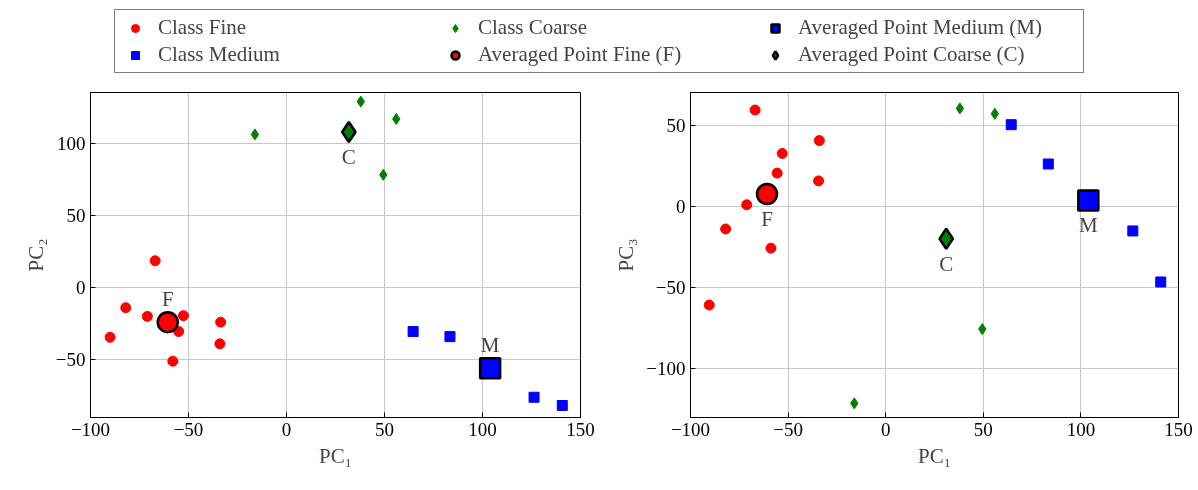  Describe the element at coordinates (203, 27) in the screenshot. I see `legend-label: Class Fine` at that location.